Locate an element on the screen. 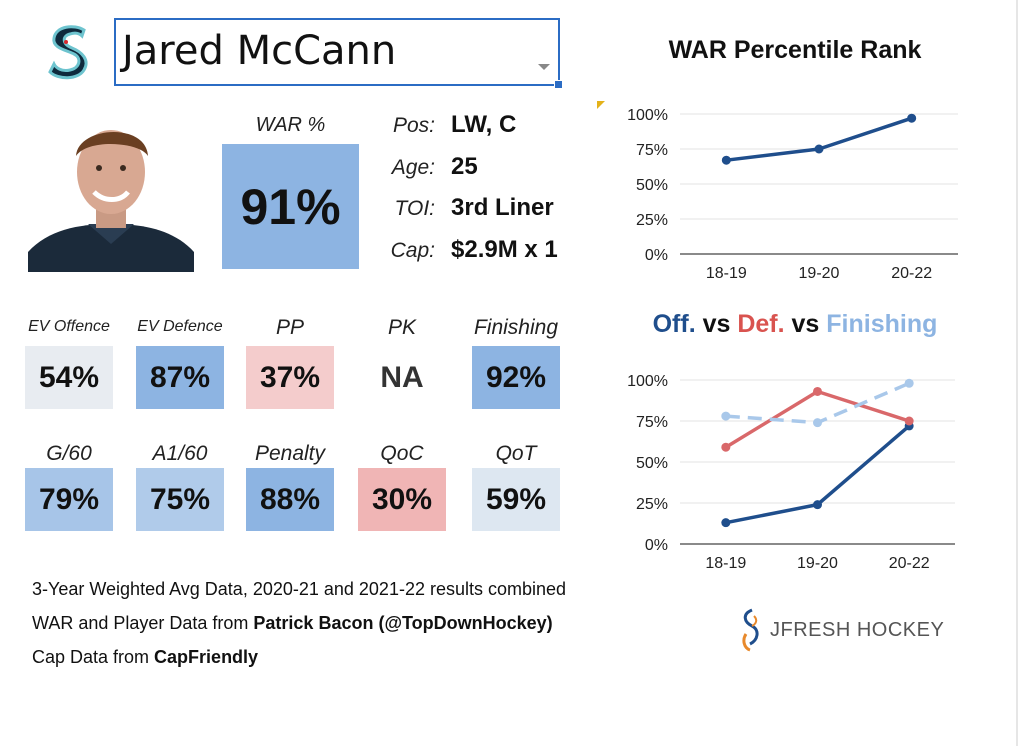 Image resolution: width=1021 pixels, height=746 pixels. tile-label-qoc: QoC is located at coordinates (402, 453).